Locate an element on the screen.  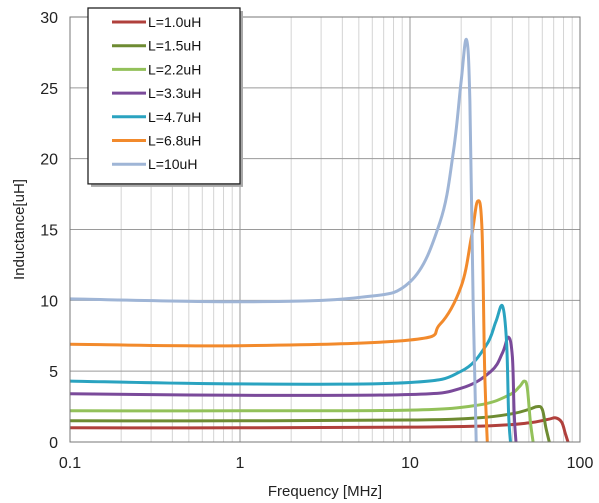
legend-entry-label: L=4.7uH is located at coordinates (174, 117).